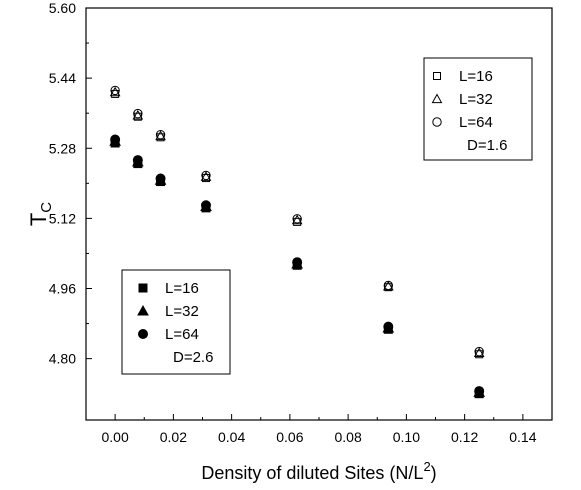 The width and height of the screenshot is (581, 490). Describe the element at coordinates (62, 289) in the screenshot. I see `y-tick-label: 4.96` at that location.